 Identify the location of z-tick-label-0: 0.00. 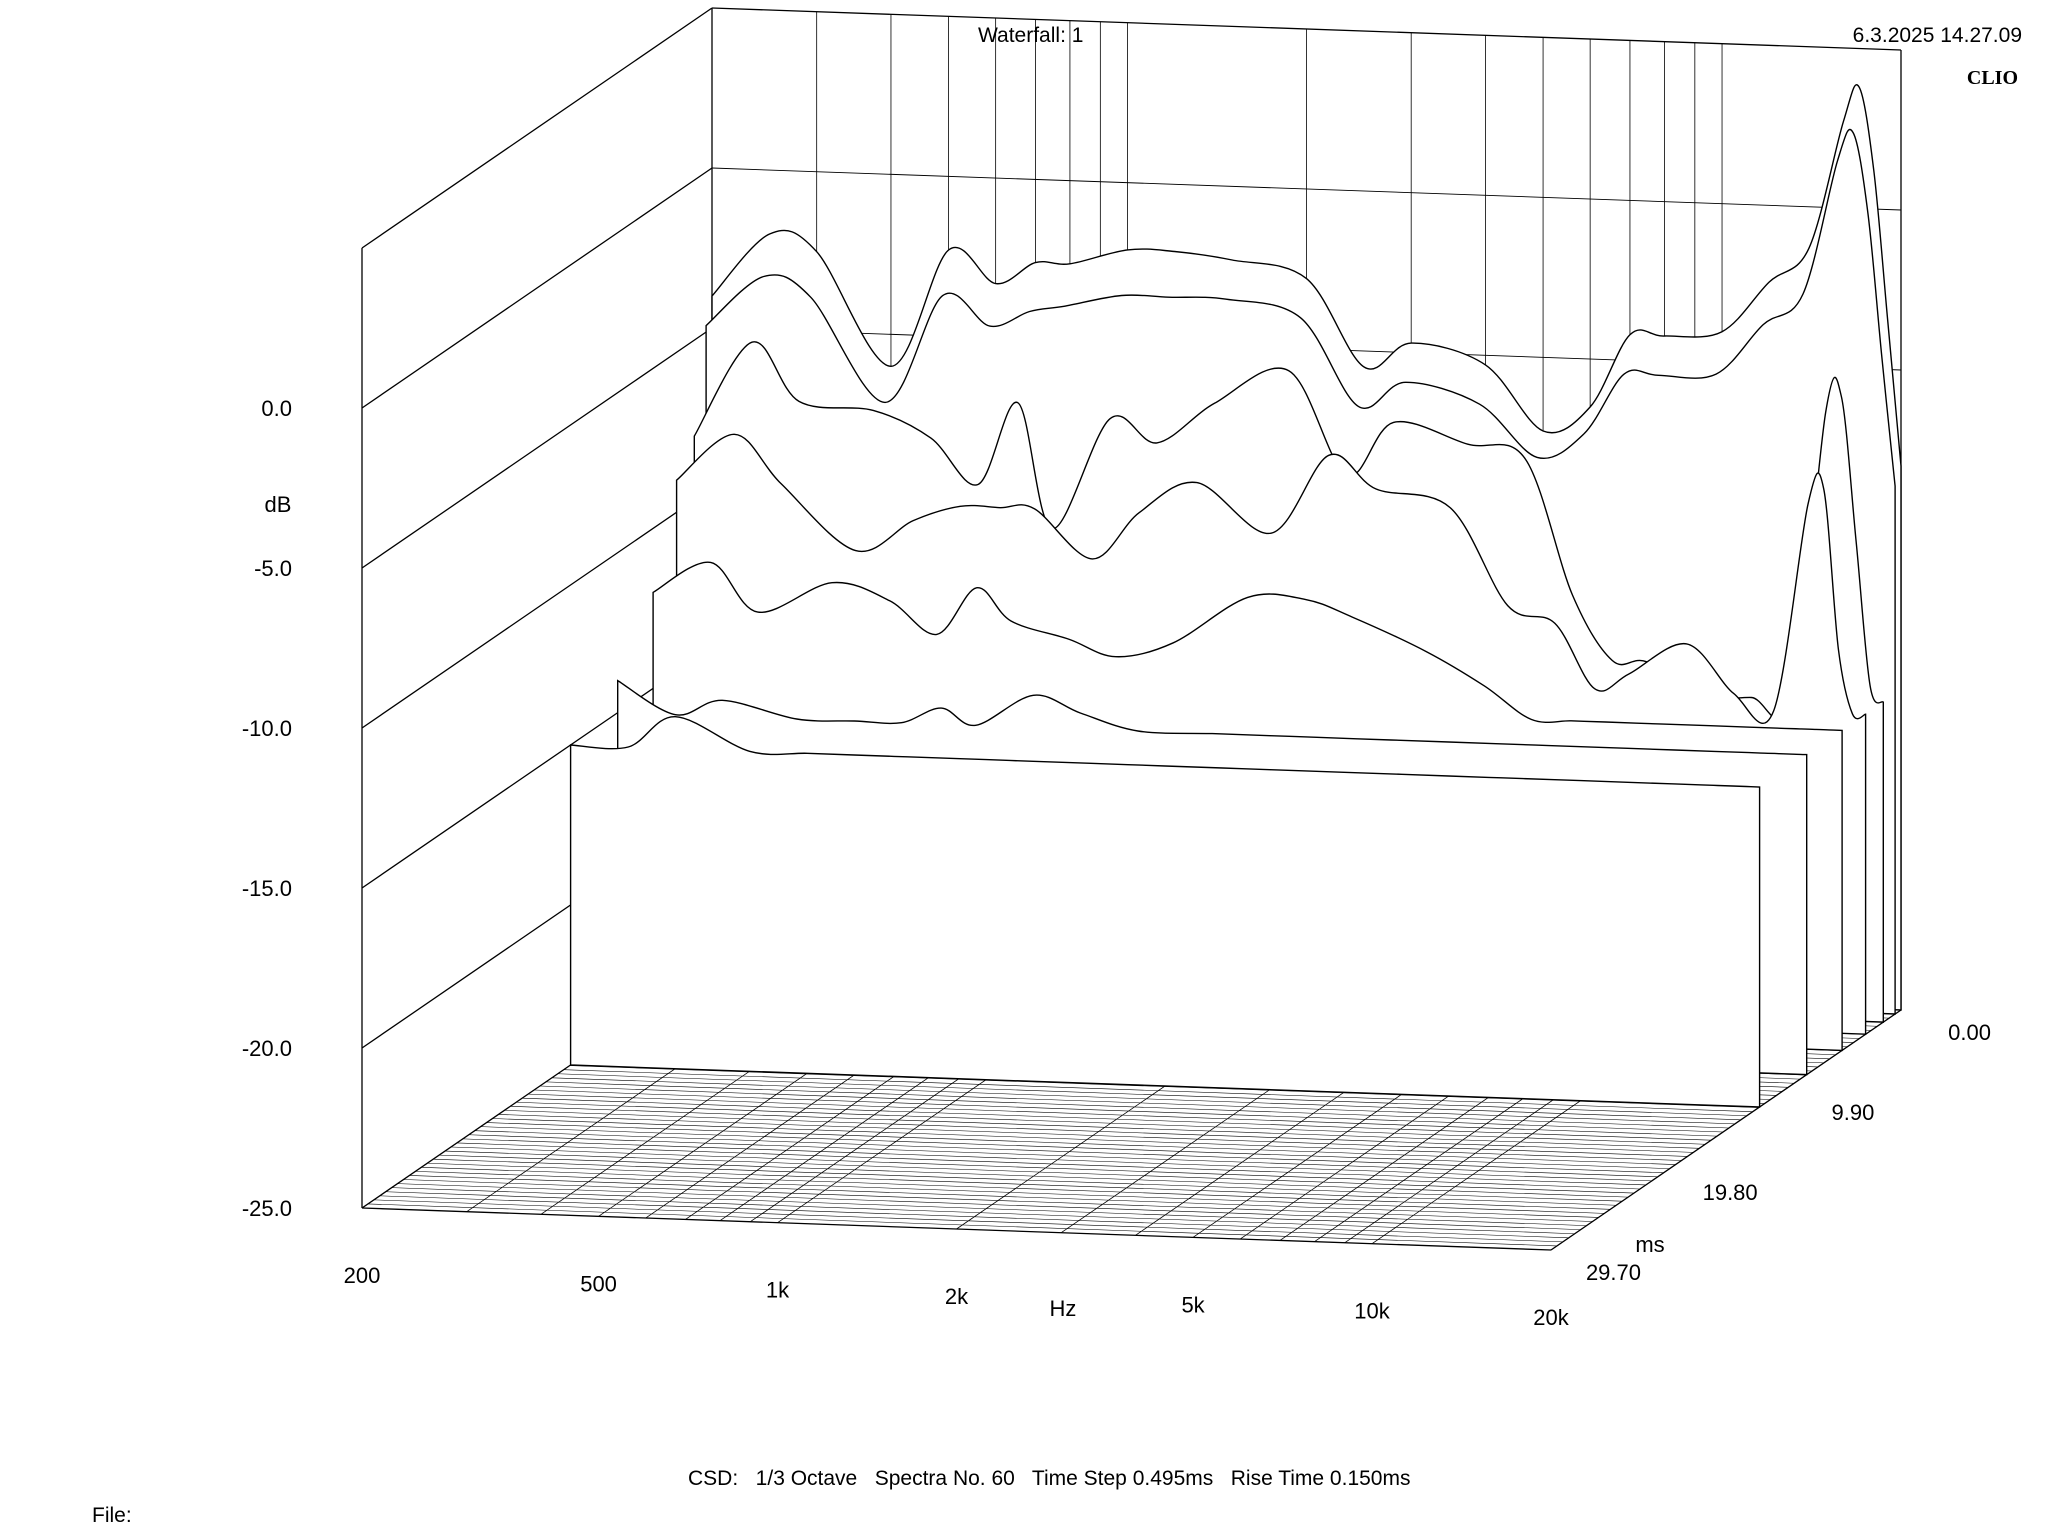
(1969, 1032).